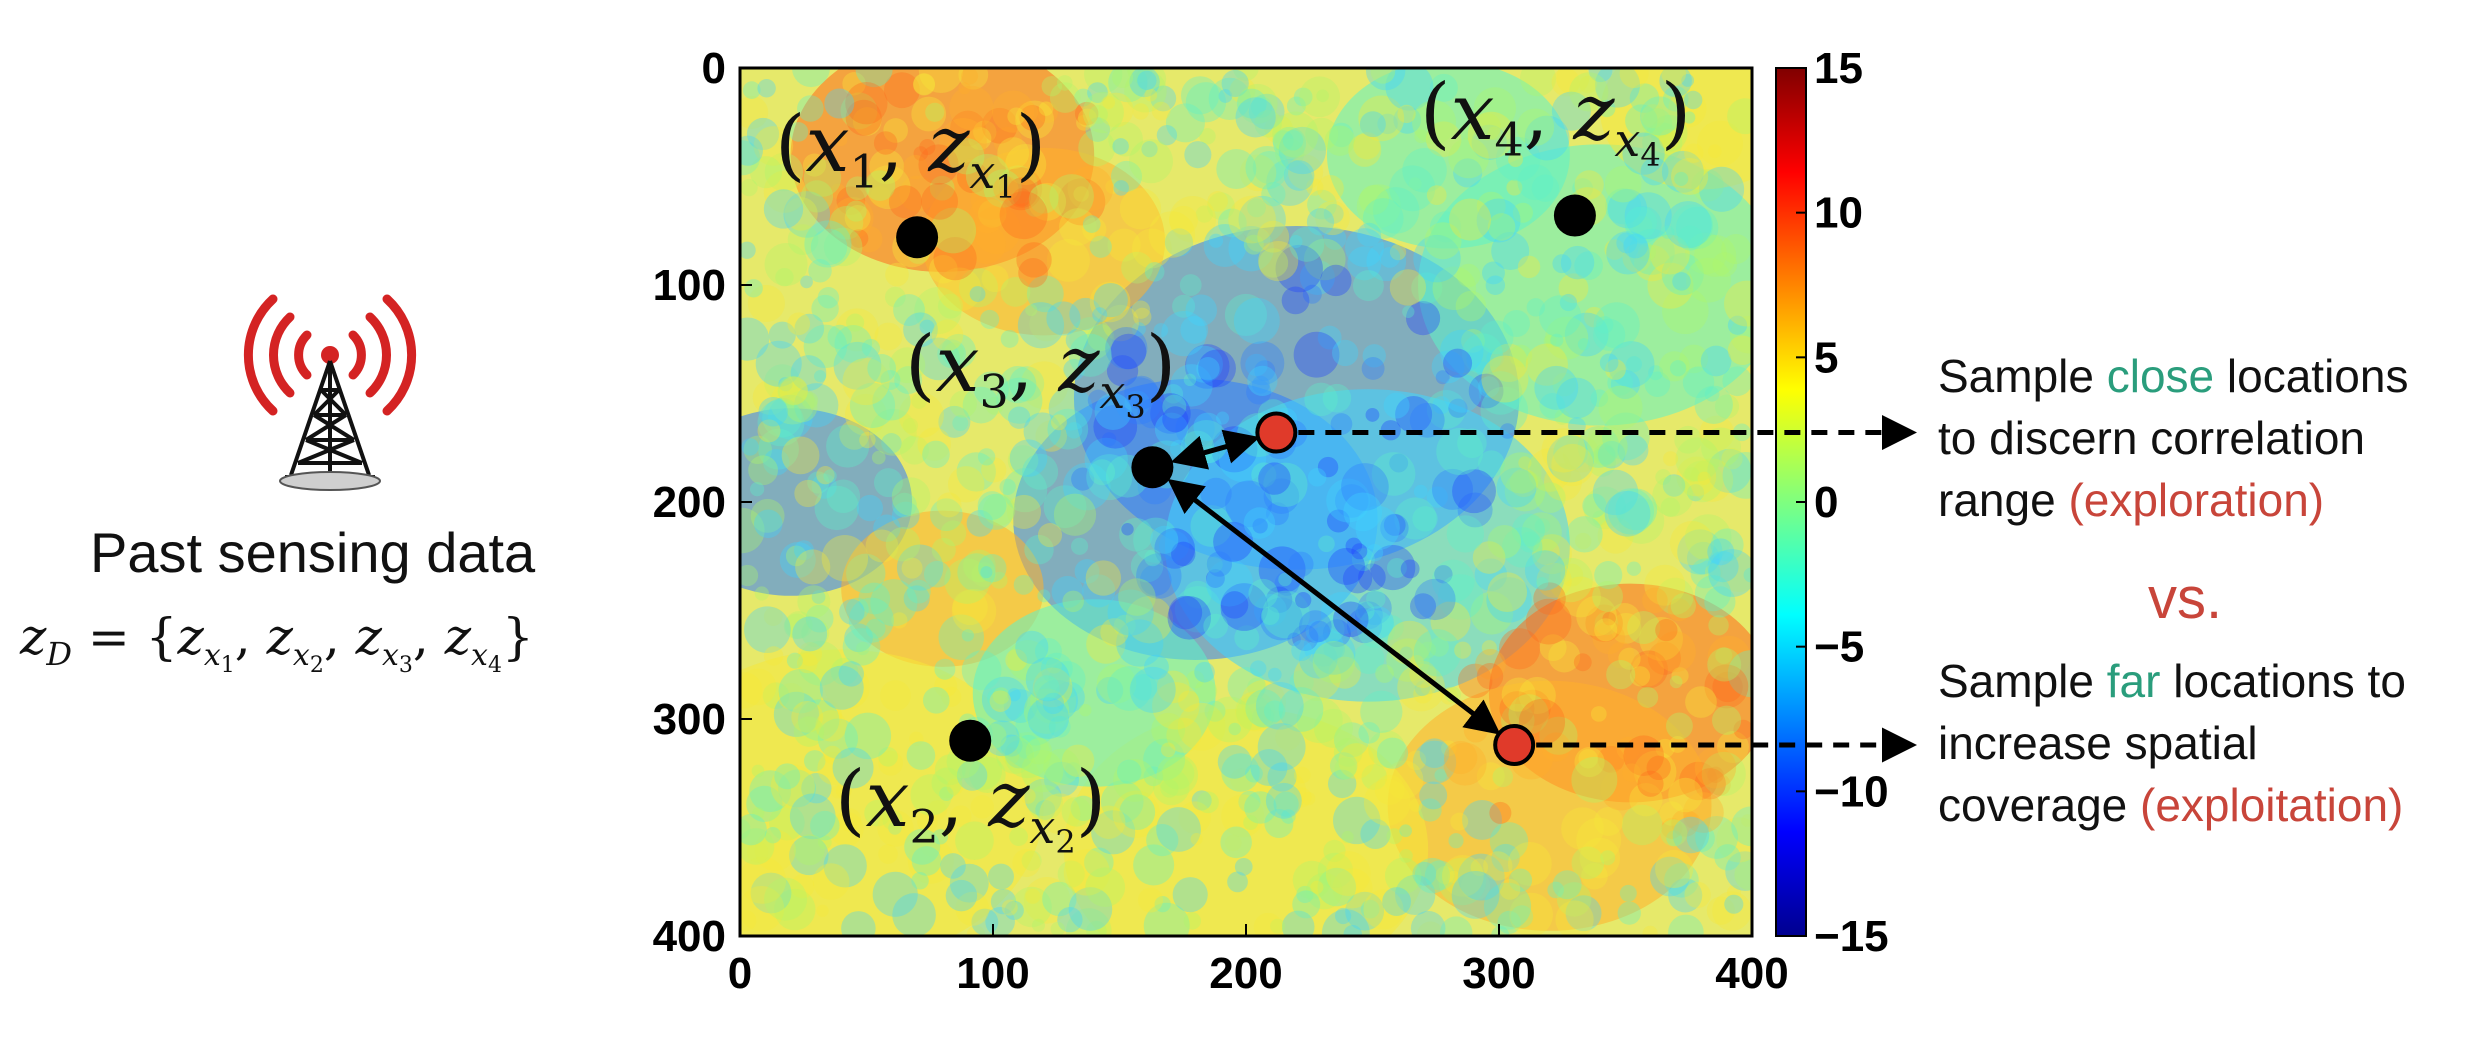  What do you see at coordinates (971, 808) in the screenshot?
I see `label-x2: (x2, zx2)` at bounding box center [971, 808].